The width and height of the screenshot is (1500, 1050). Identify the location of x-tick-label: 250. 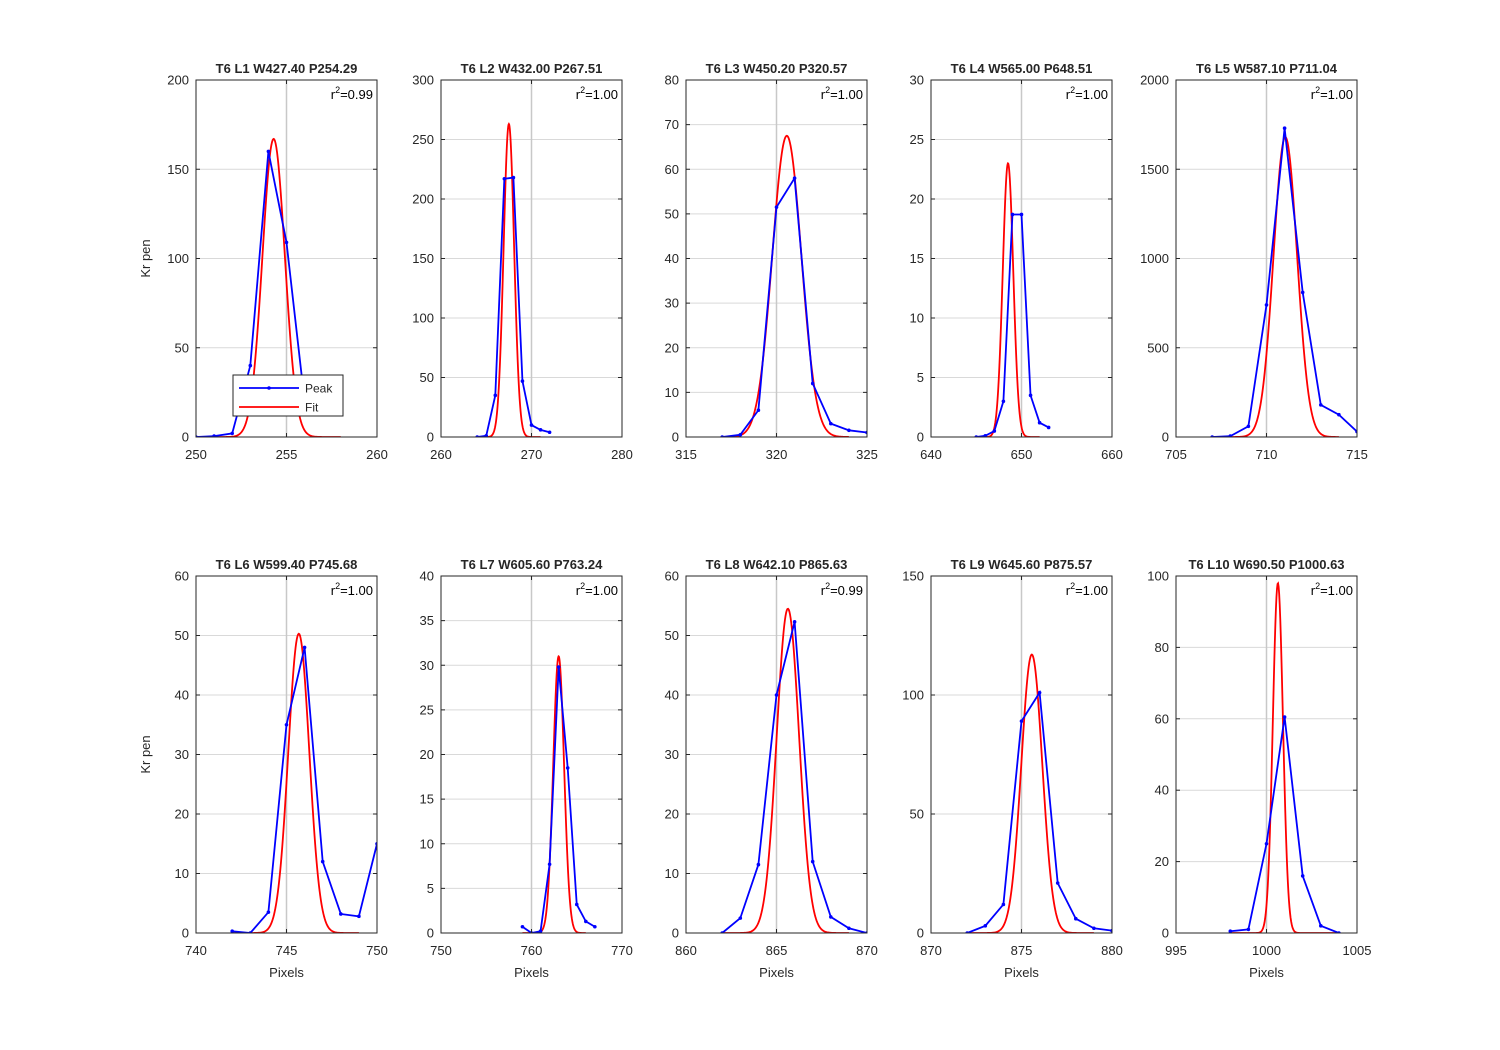
(196, 454).